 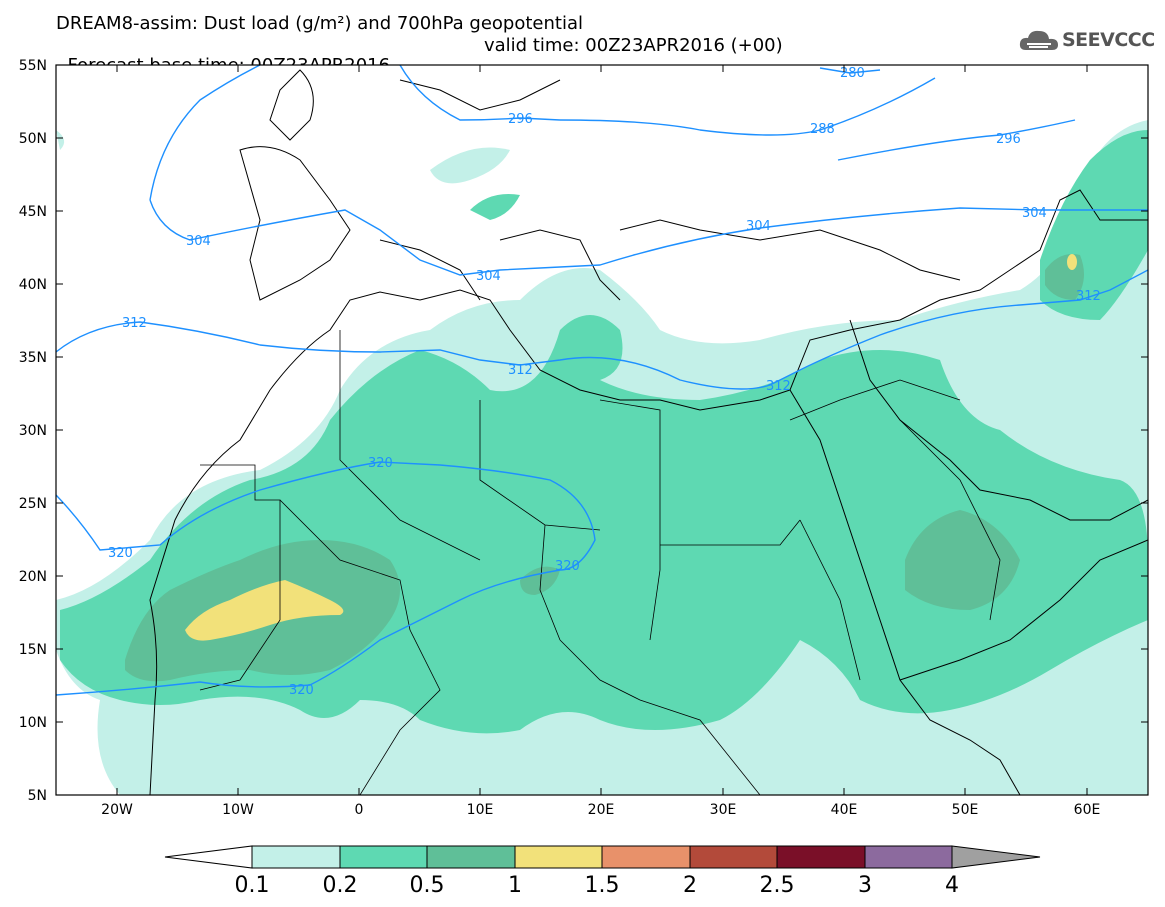 I want to click on lat-label: 35N, so click(x=33, y=358).